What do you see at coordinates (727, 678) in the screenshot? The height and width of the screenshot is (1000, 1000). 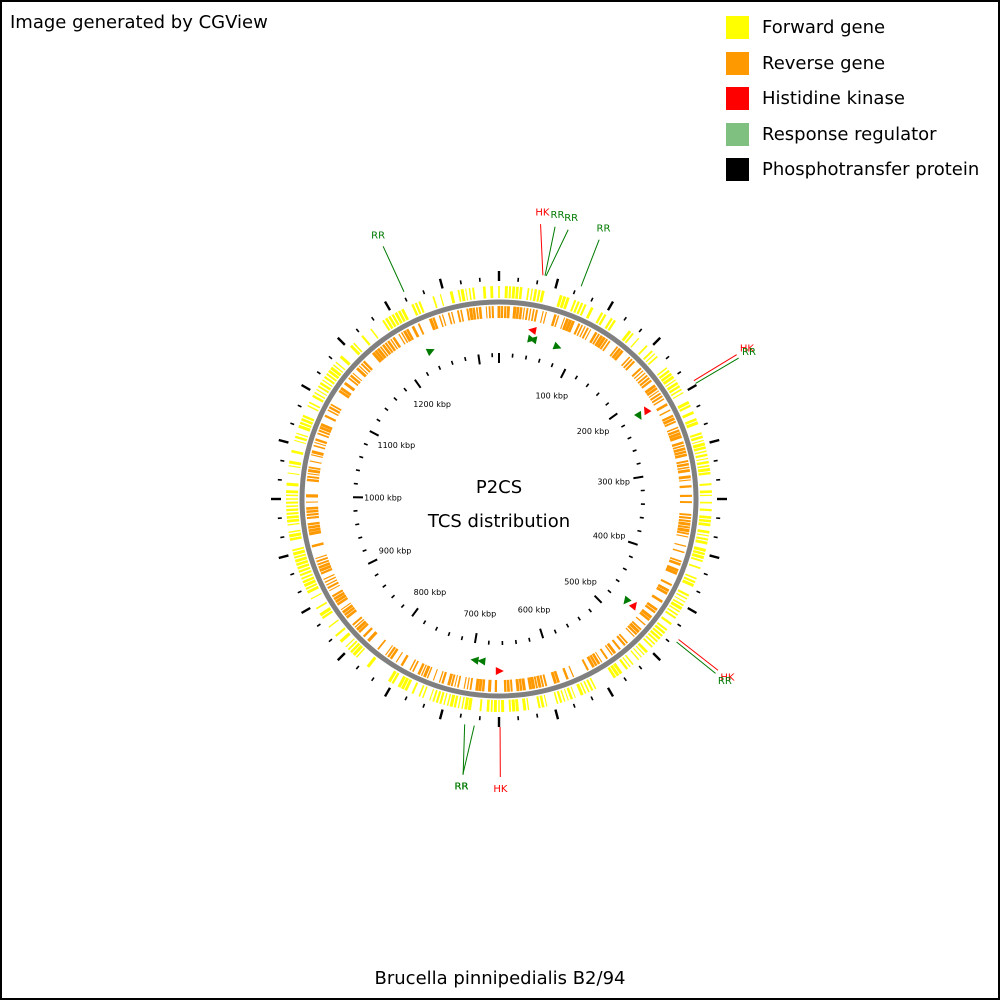 I see `hk-label: HK` at bounding box center [727, 678].